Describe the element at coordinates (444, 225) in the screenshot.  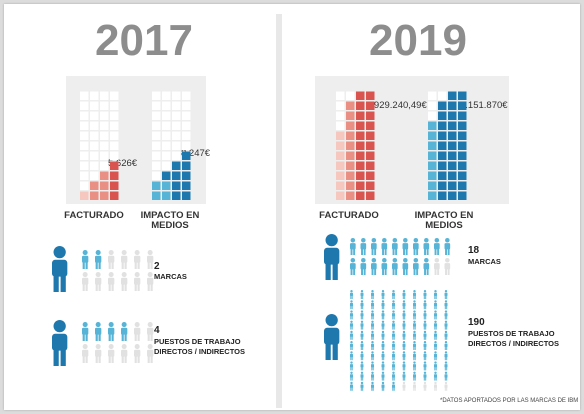
I see `impacto-2019-label-line2: MEDIOS` at that location.